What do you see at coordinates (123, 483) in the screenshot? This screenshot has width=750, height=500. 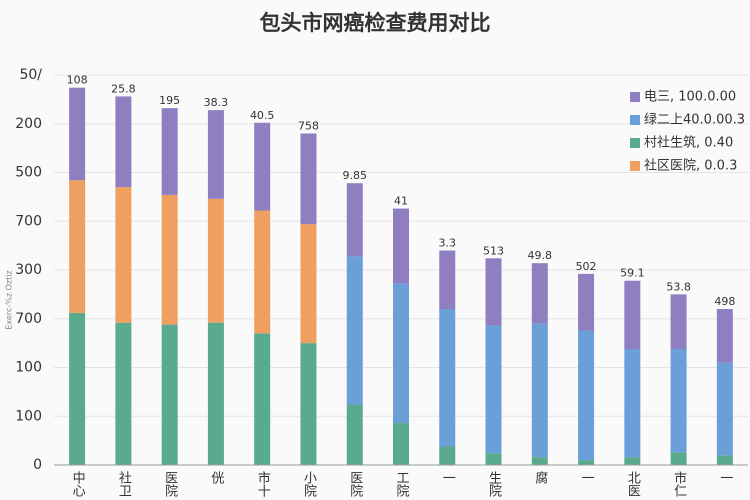 I see `x-tick-label: 社卫` at bounding box center [123, 483].